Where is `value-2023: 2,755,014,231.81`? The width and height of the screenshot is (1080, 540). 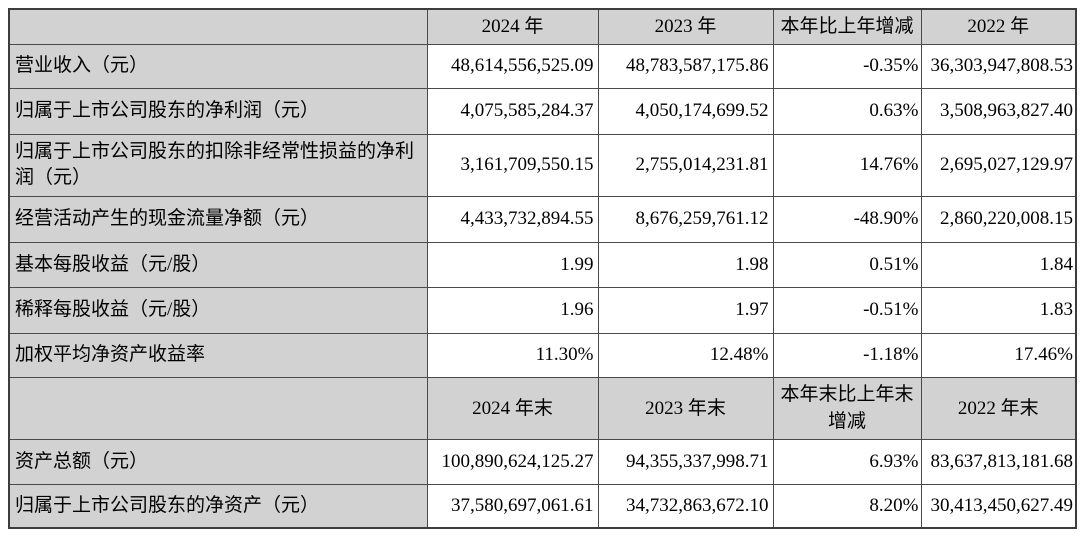
value-2023: 2,755,014,231.81 is located at coordinates (685, 165).